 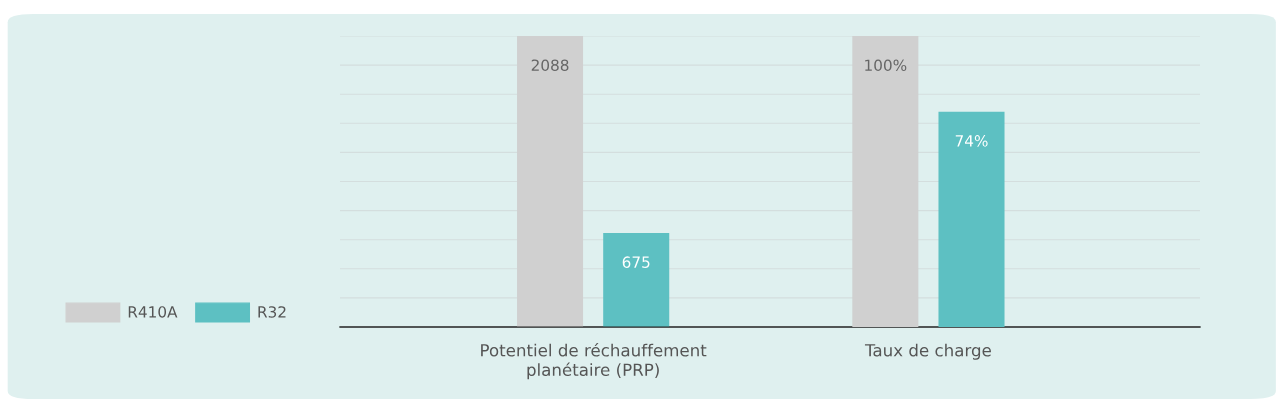 What do you see at coordinates (153, 312) in the screenshot?
I see `legend-label: R410A` at bounding box center [153, 312].